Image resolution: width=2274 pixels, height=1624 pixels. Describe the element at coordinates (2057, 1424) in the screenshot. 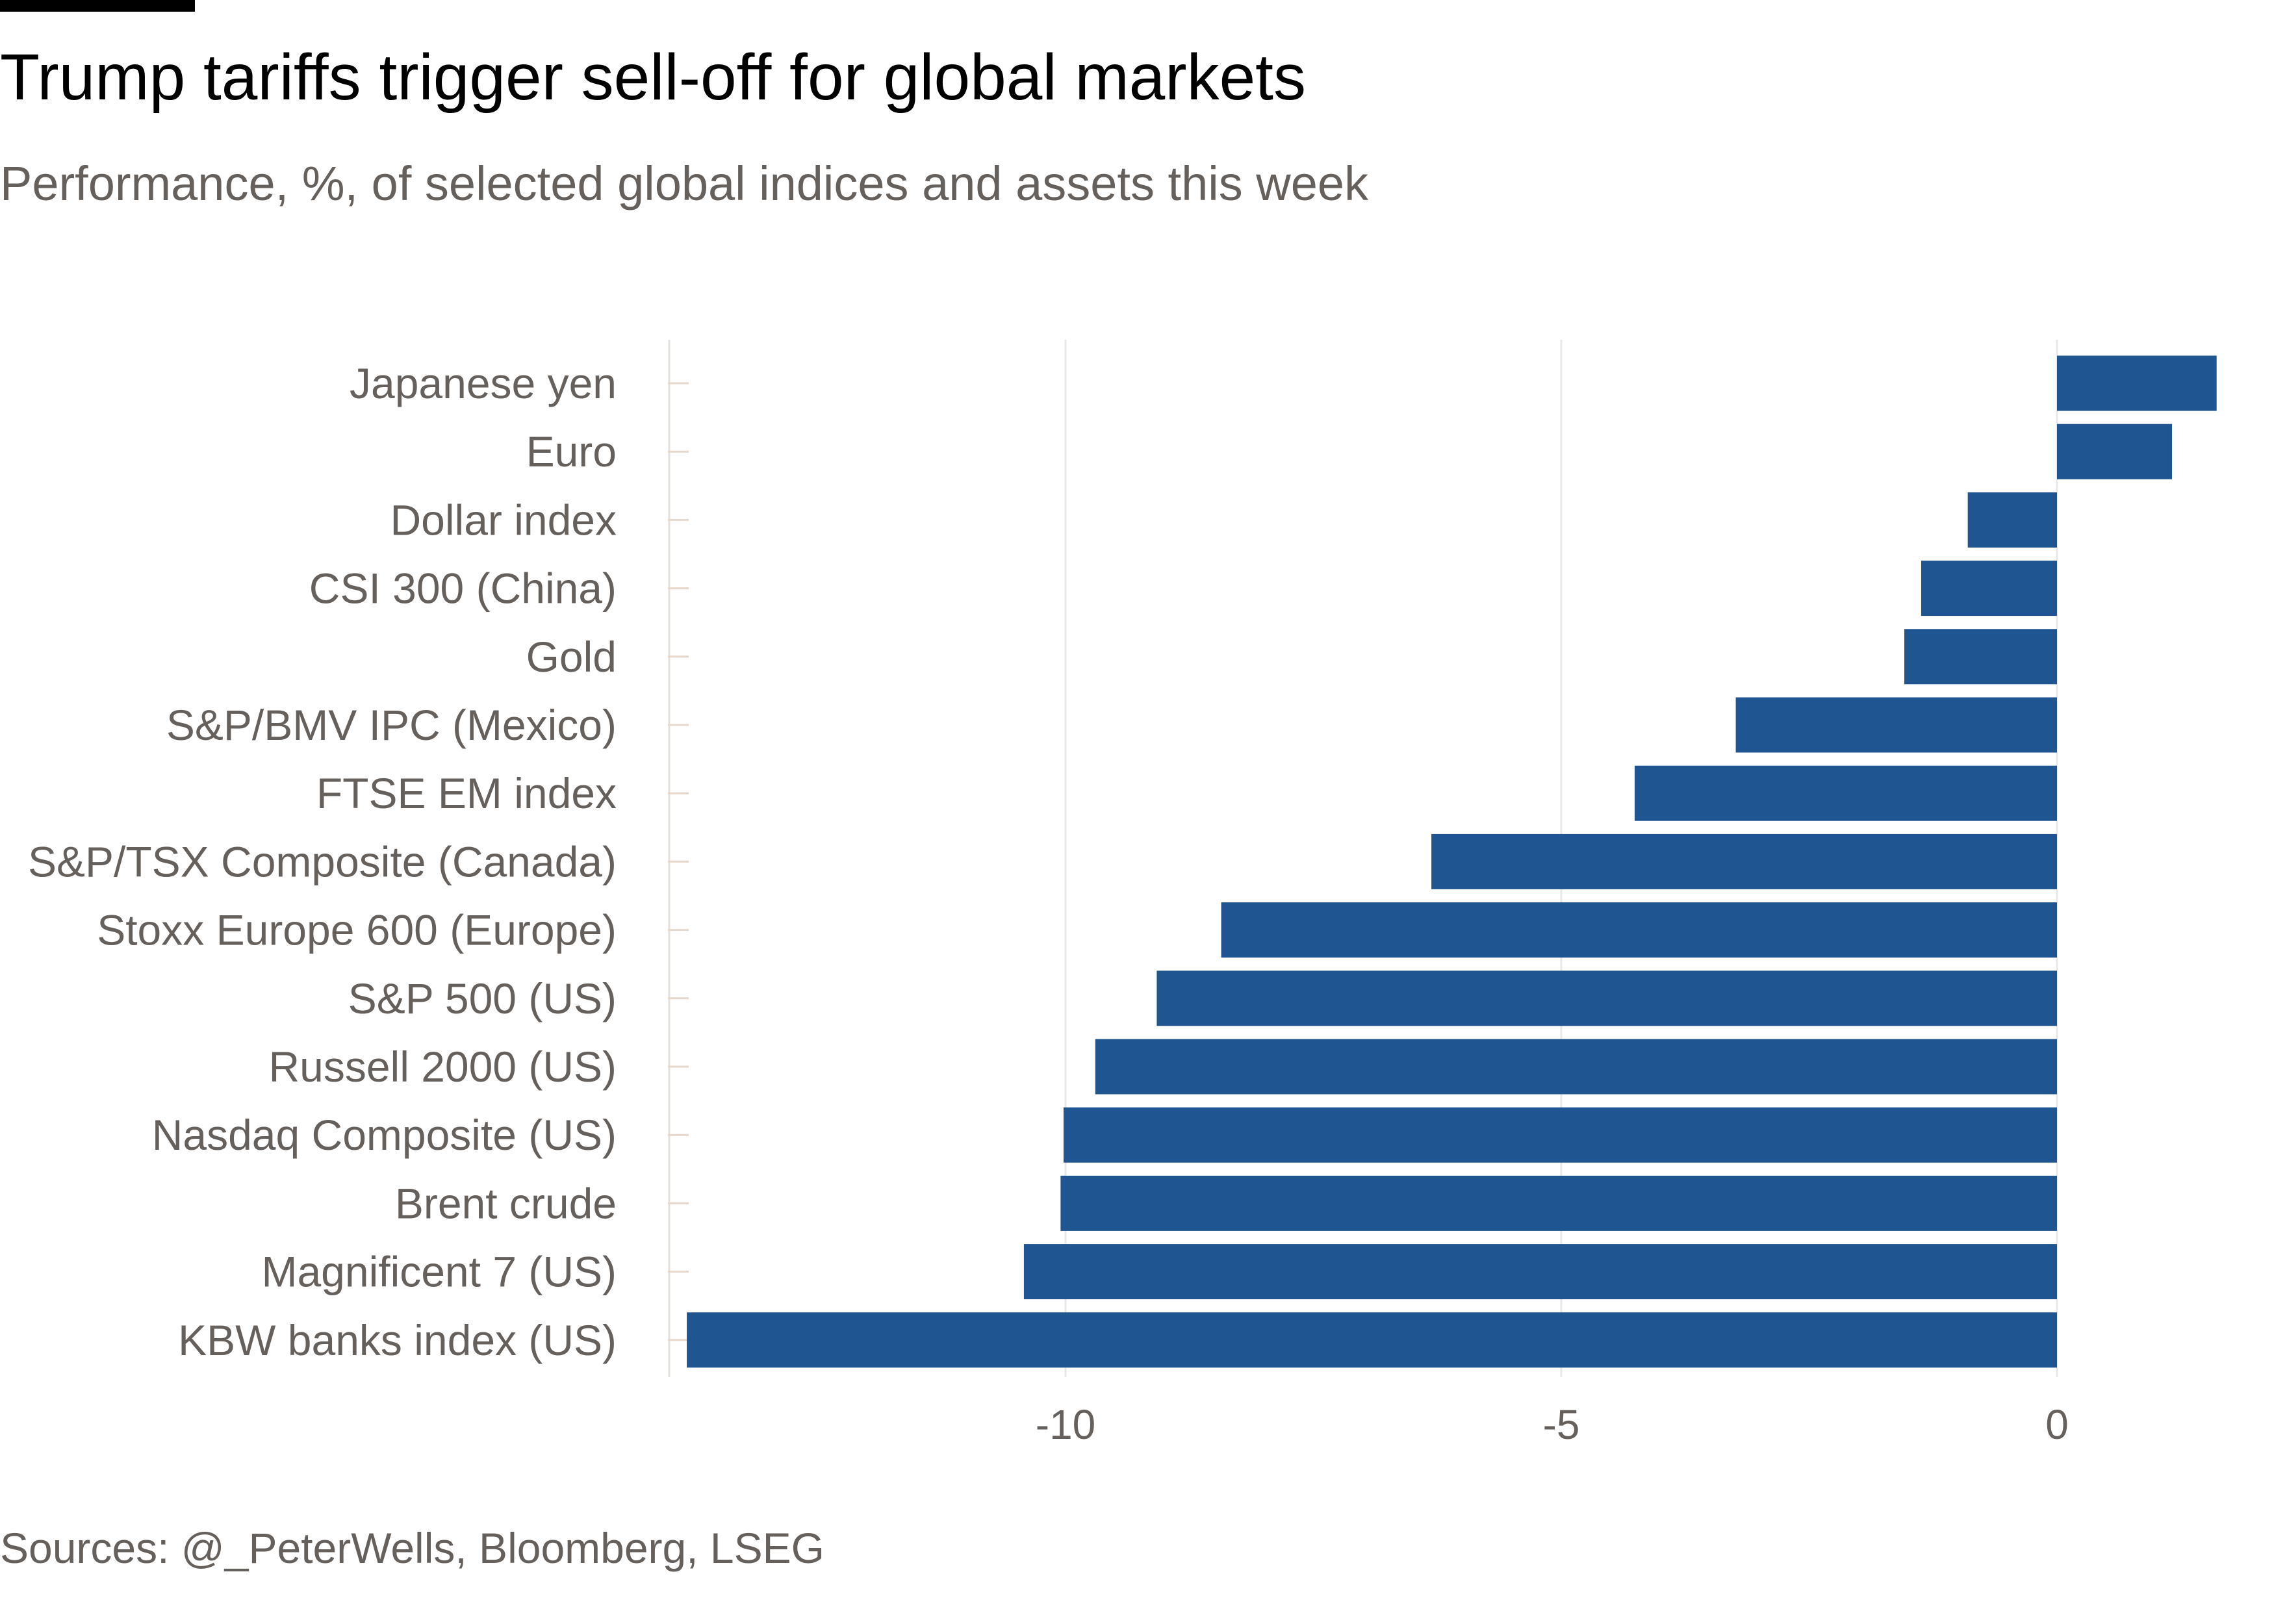

I see `x-tick-label: 0` at that location.